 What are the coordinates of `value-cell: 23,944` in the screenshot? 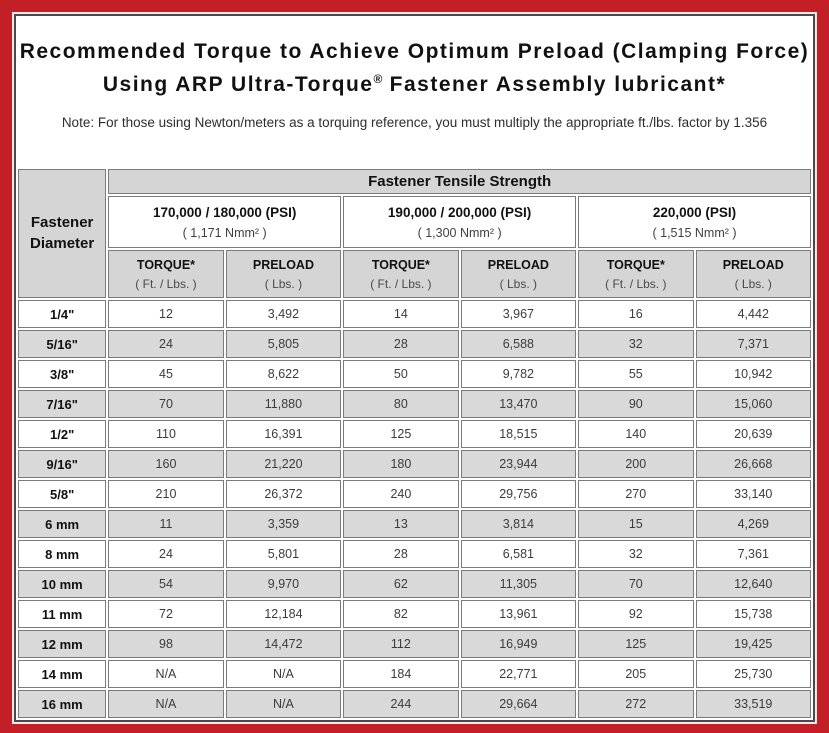 It's located at (518, 464).